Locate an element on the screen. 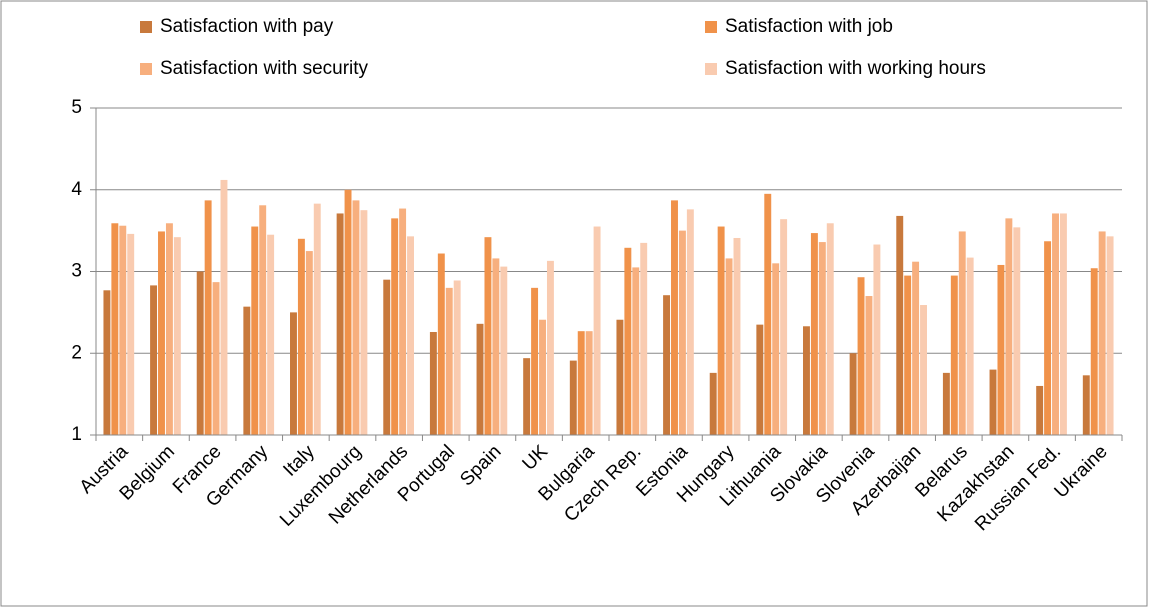 This screenshot has height=613, width=1149. y-tick-label: 3 is located at coordinates (76, 271).